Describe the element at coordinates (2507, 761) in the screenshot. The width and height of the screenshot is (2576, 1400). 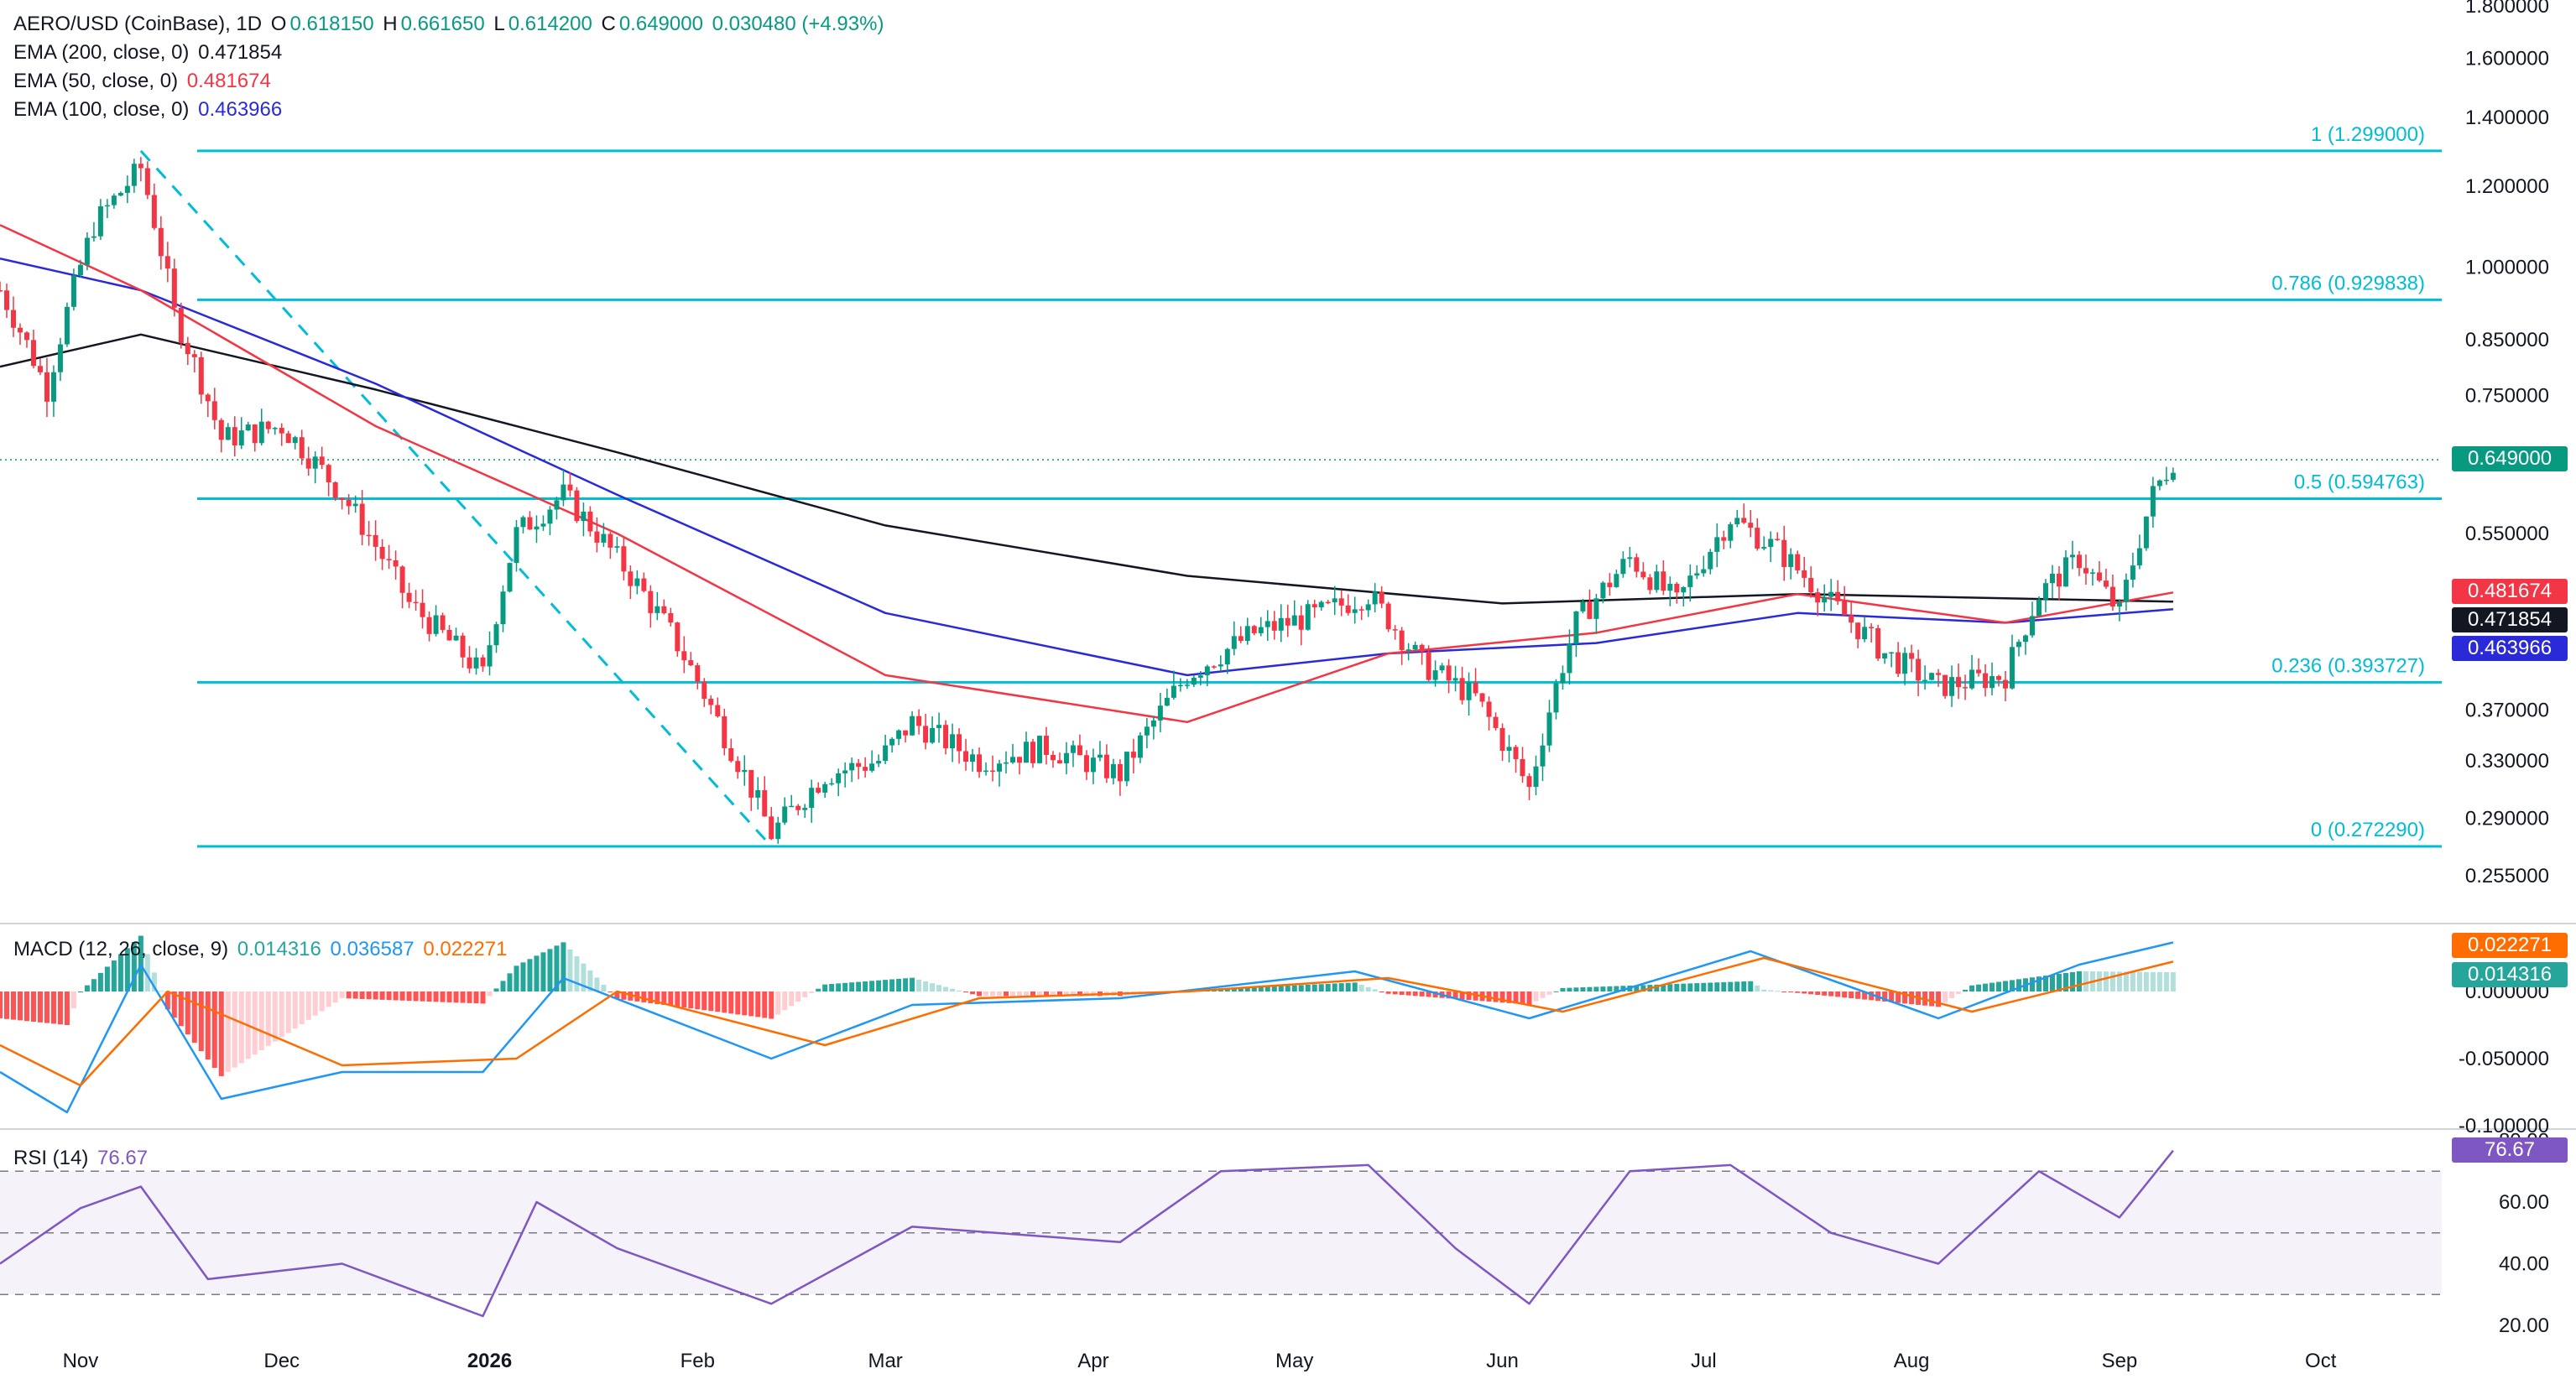
I see `price-tick-label-9: 0.330000` at that location.